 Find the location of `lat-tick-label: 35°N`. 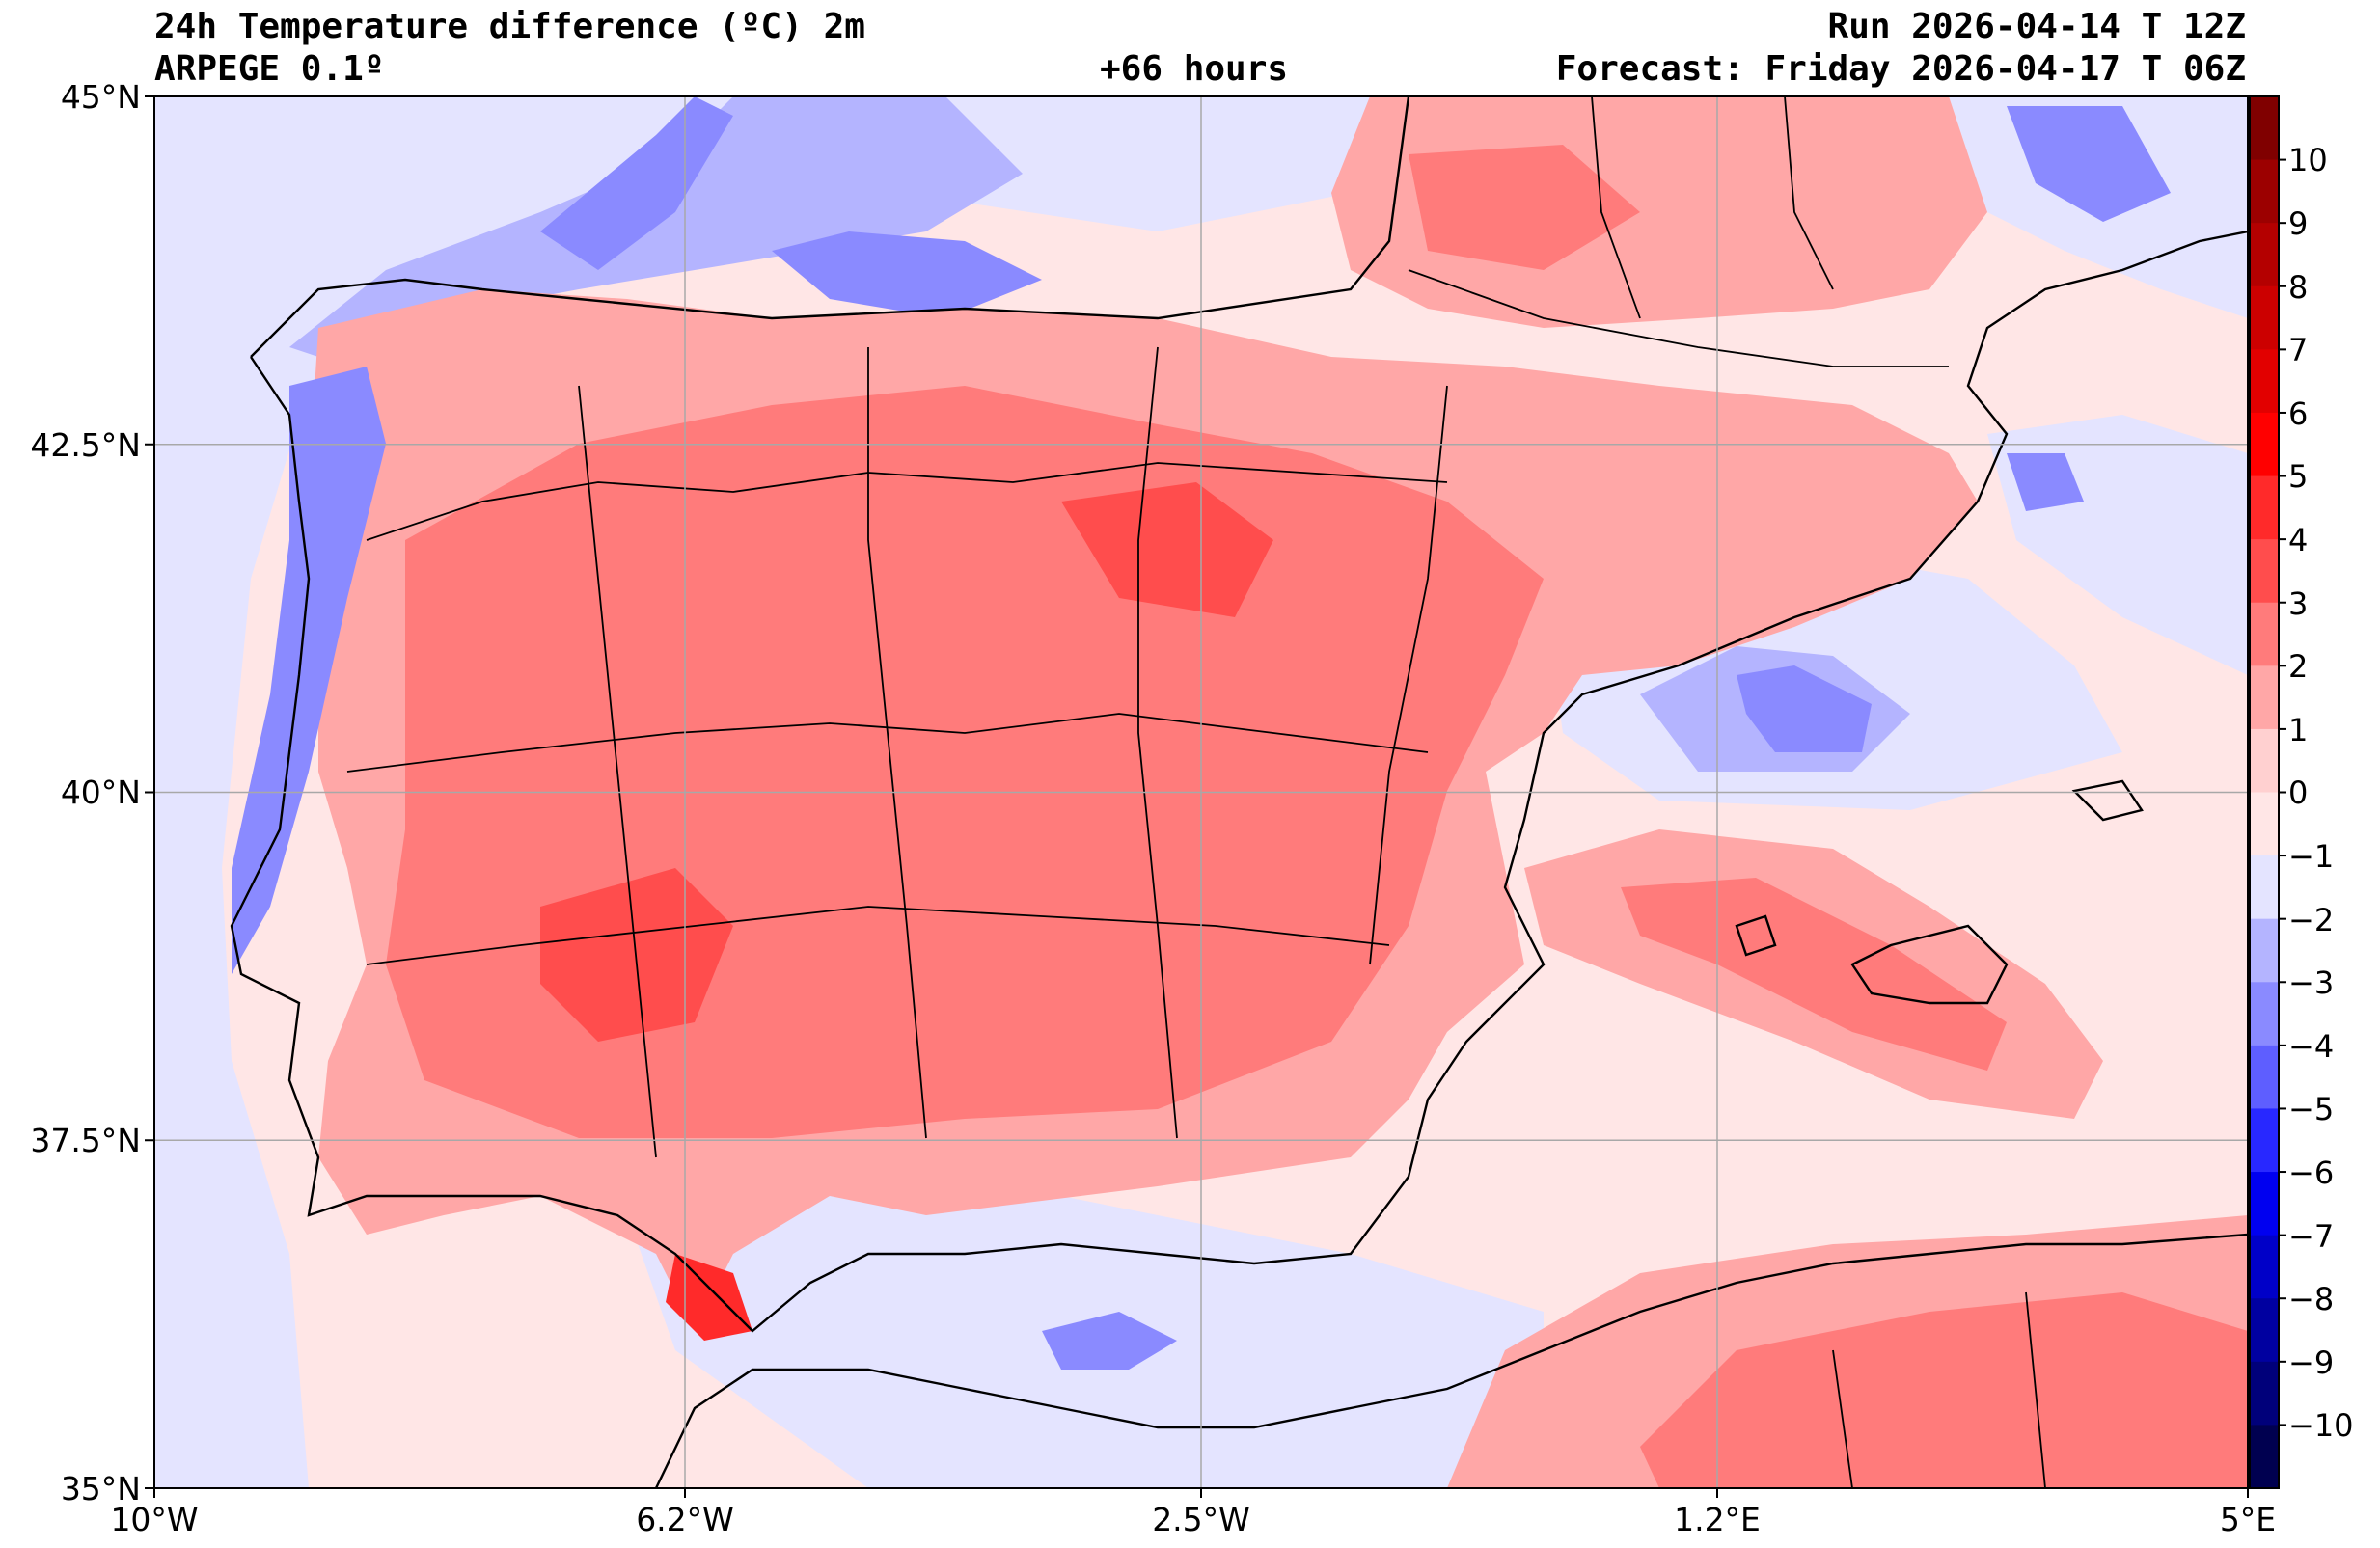

lat-tick-label: 35°N is located at coordinates (101, 1489).